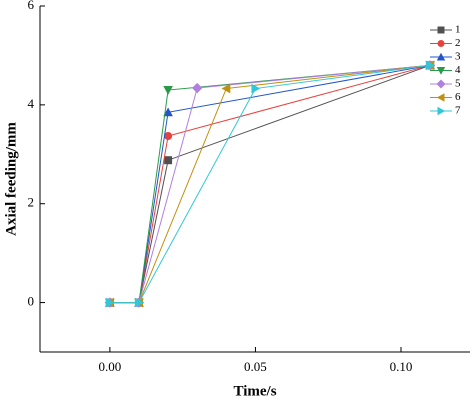 The height and width of the screenshot is (404, 474). Describe the element at coordinates (109, 366) in the screenshot. I see `x-tick-label: 0.00` at that location.